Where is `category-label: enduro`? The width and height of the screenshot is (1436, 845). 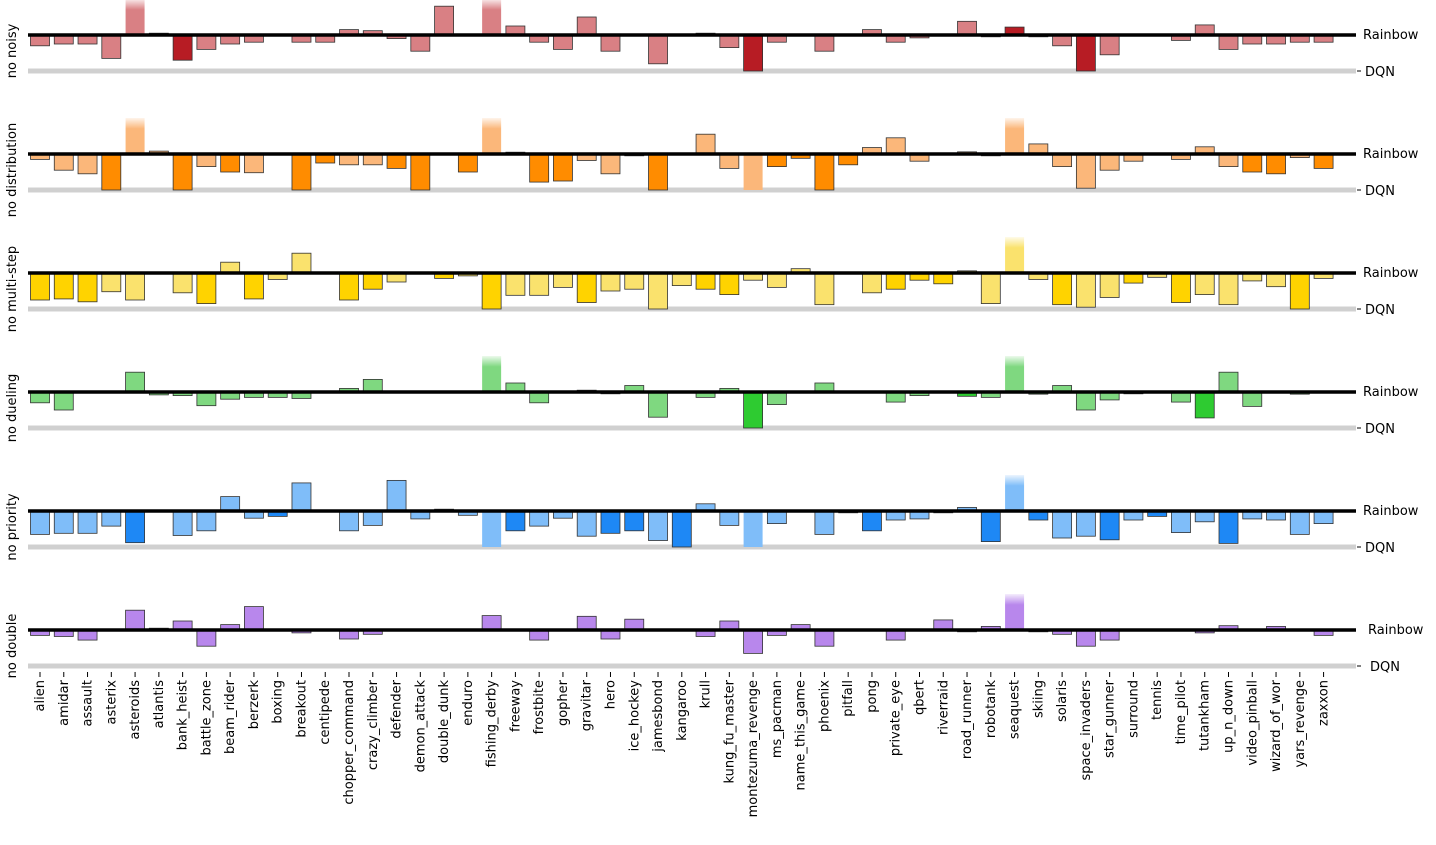
category-label: enduro is located at coordinates (468, 703).